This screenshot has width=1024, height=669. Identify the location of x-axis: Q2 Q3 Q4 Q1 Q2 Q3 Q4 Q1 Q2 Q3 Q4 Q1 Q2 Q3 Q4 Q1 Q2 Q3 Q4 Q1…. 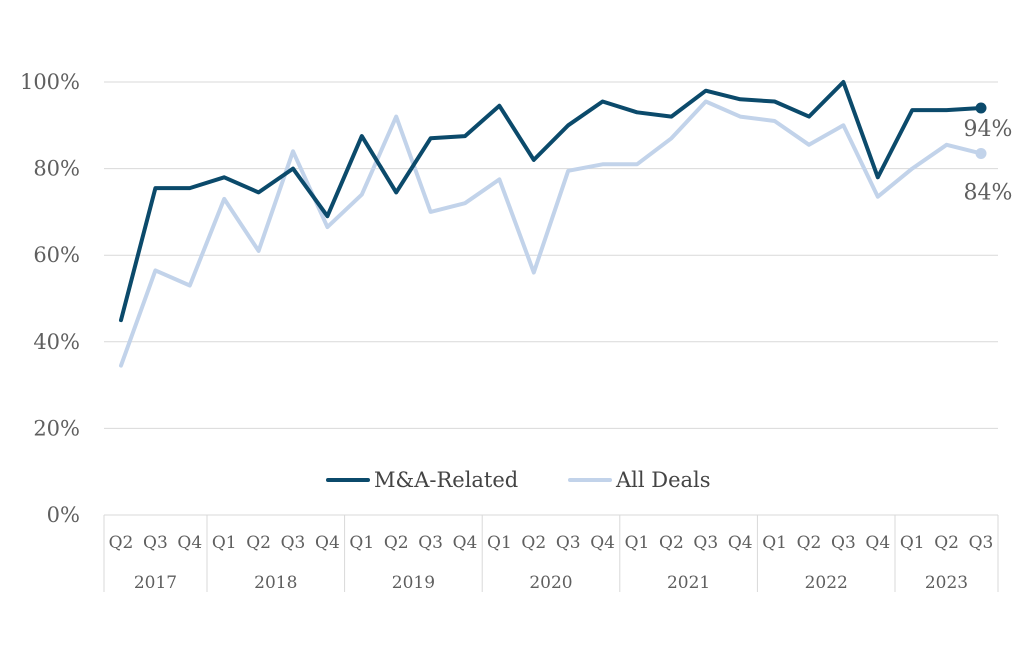
(551, 554).